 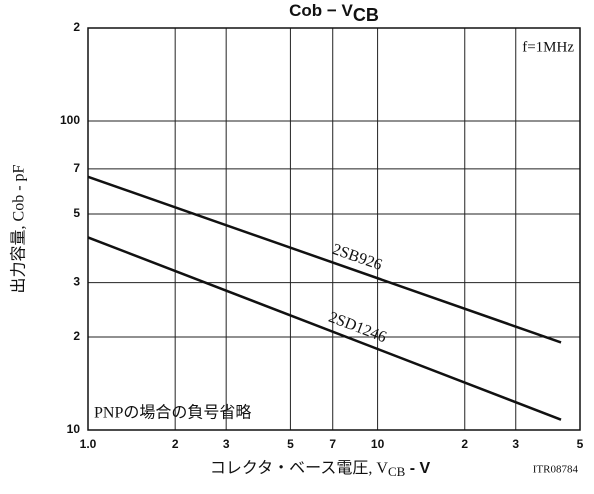 What do you see at coordinates (19, 228) in the screenshot?
I see `y-axis-label: 出力容量, Cob - pF` at bounding box center [19, 228].